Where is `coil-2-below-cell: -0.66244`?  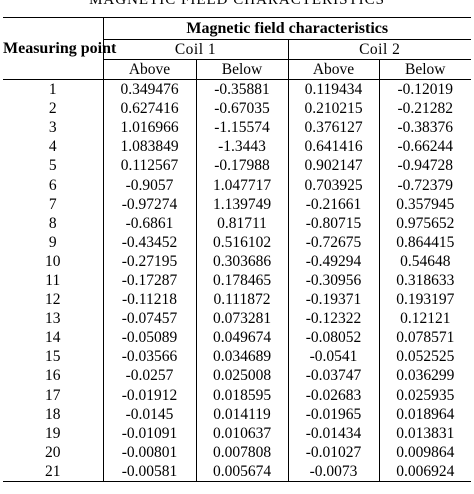 coil-2-below-cell: -0.66244 is located at coordinates (425, 147).